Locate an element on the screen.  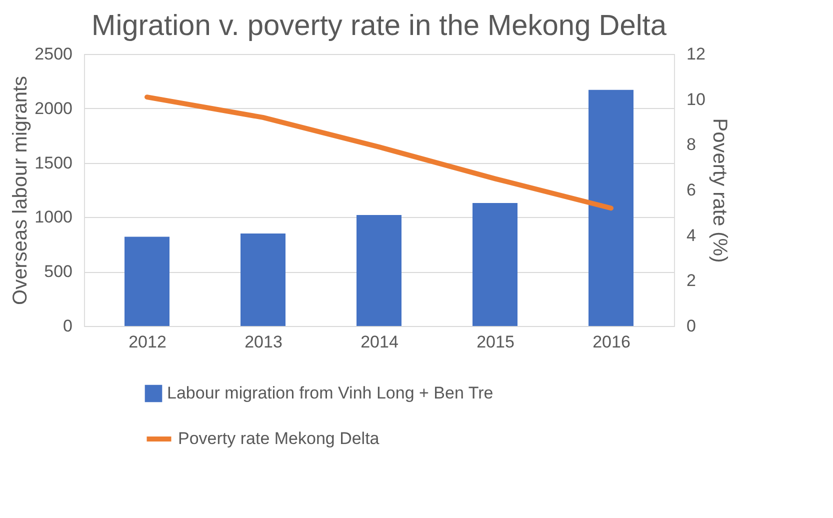
x-tick-label: 2012 is located at coordinates (147, 342).